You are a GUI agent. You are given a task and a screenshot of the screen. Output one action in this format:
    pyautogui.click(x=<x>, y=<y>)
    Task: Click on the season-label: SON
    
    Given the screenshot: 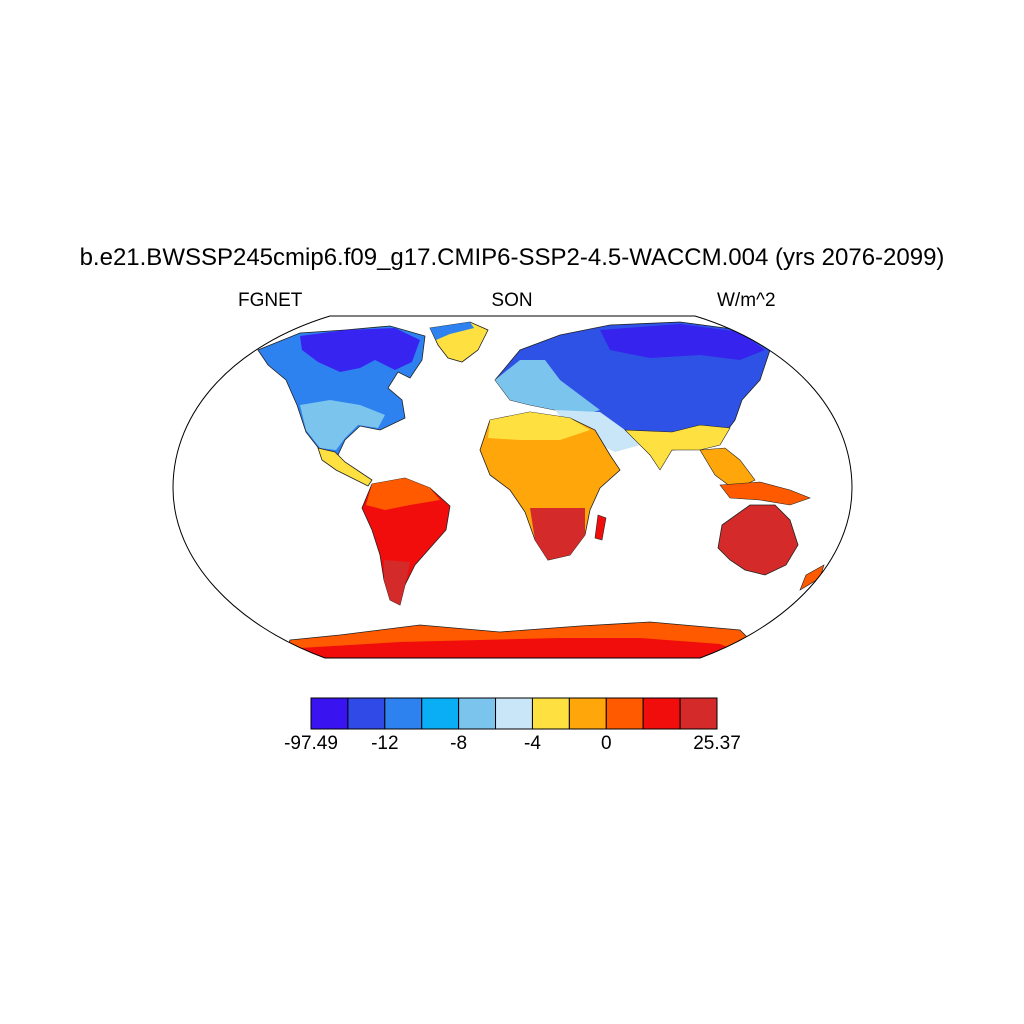 What is the action you would take?
    pyautogui.click(x=512, y=300)
    